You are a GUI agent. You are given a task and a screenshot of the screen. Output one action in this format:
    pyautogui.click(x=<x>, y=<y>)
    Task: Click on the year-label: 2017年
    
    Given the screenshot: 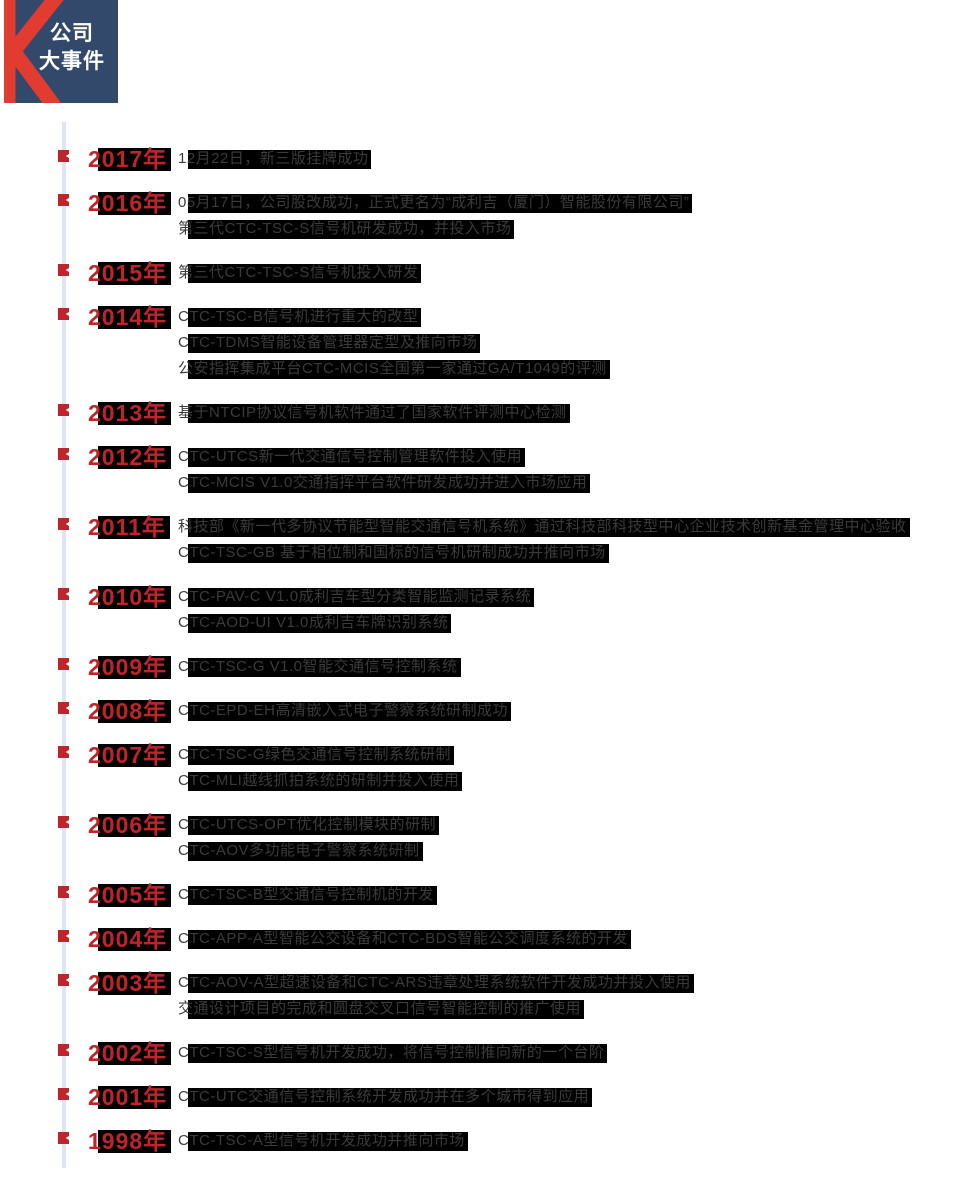 What is the action you would take?
    pyautogui.click(x=130, y=159)
    